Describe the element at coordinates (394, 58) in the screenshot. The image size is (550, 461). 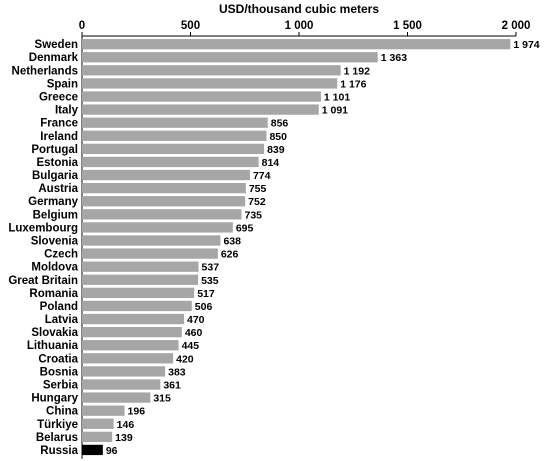
I see `data-label: 1 363` at that location.